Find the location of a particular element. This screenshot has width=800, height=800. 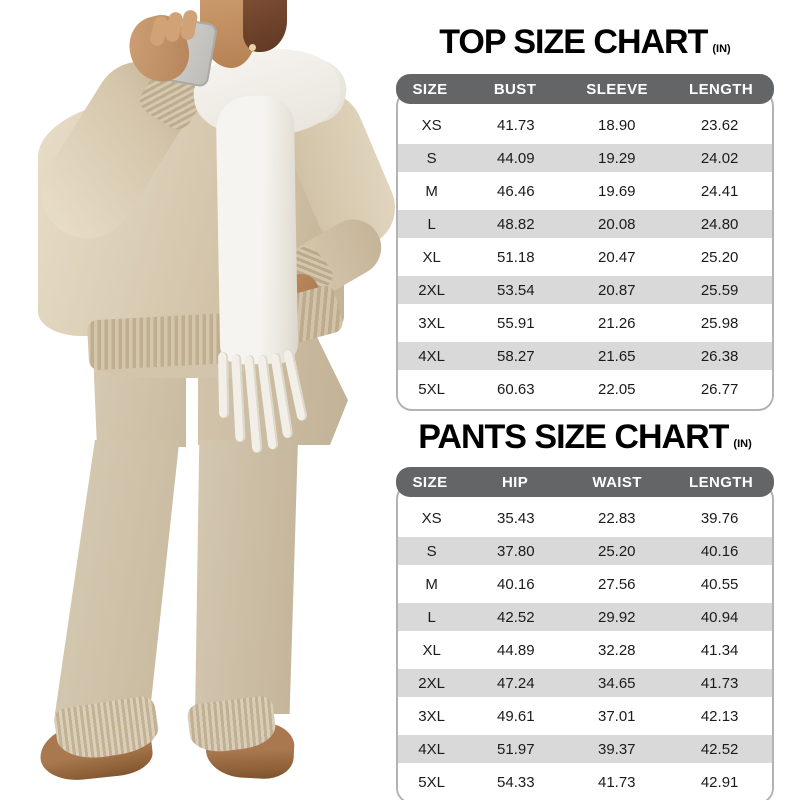

table-cell: 42.52 is located at coordinates (719, 749).